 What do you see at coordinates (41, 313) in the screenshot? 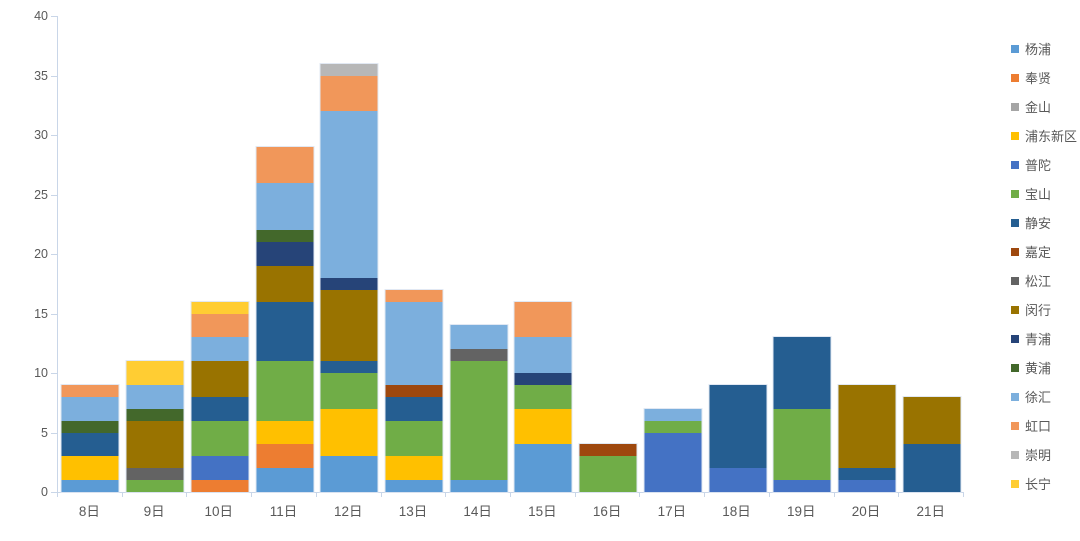
I see `y-tick-label: 15` at bounding box center [41, 313].